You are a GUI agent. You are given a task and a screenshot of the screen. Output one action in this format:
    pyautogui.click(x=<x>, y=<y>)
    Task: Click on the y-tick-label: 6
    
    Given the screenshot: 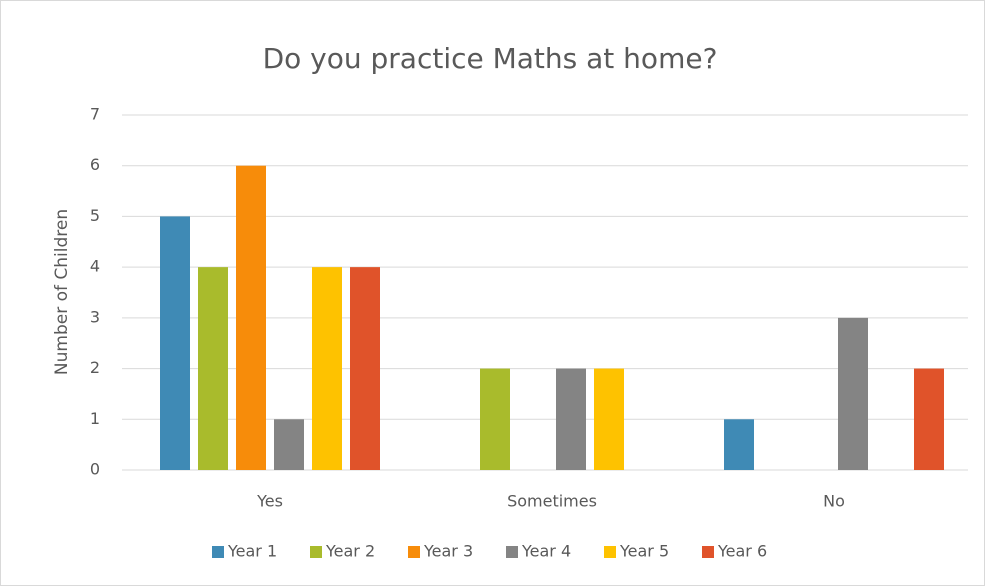 What is the action you would take?
    pyautogui.click(x=95, y=164)
    